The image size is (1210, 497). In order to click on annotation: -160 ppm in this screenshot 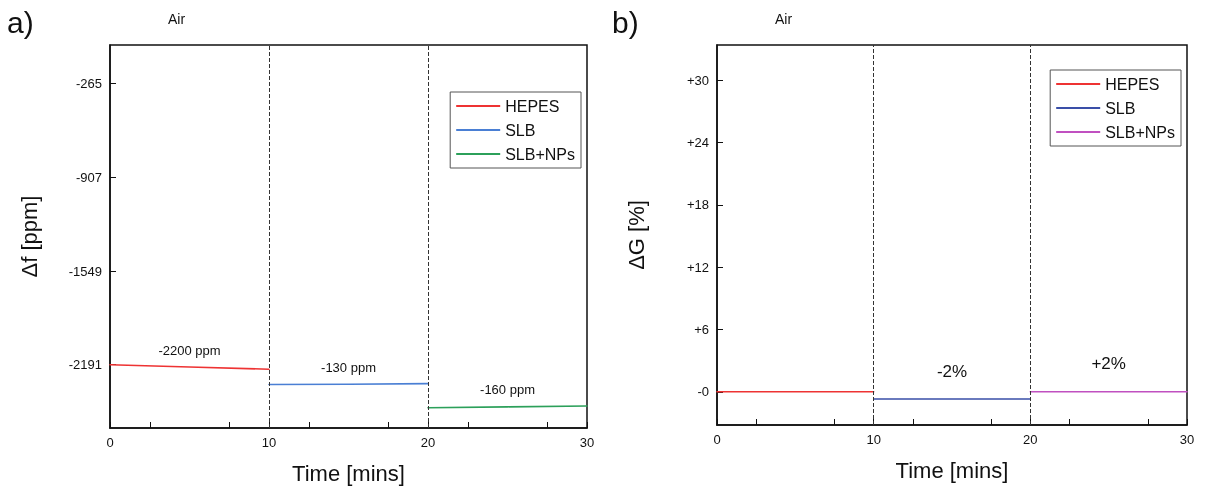, I will do `click(507, 390)`.